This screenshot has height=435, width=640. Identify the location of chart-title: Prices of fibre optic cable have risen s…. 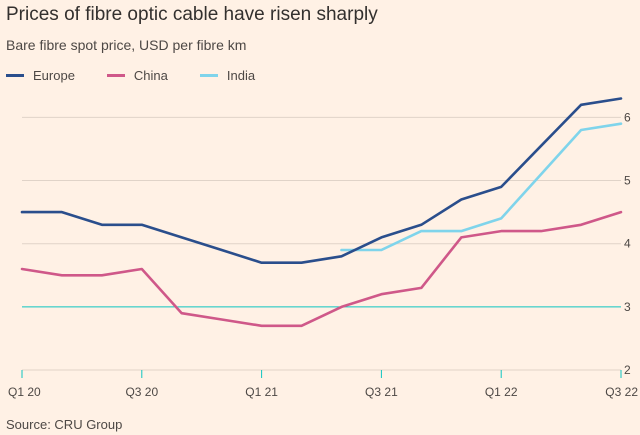
(192, 14).